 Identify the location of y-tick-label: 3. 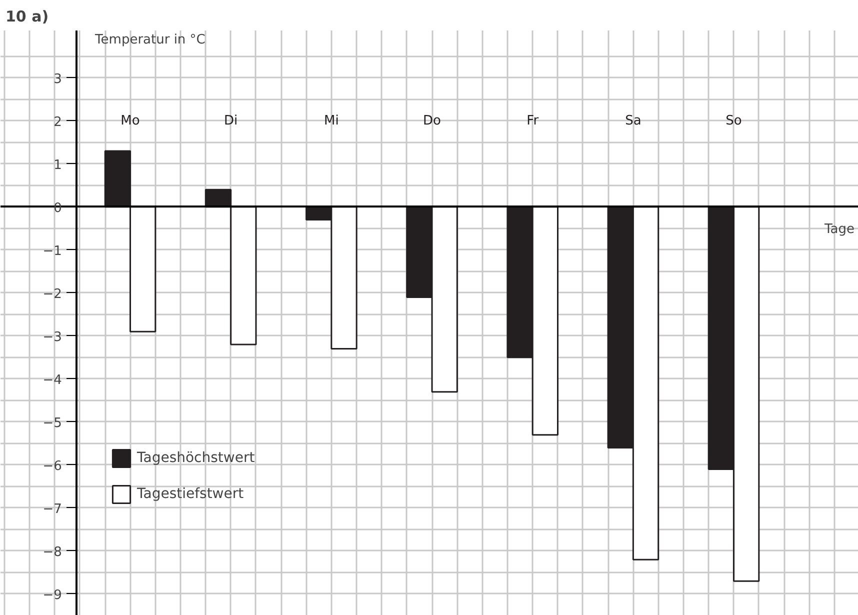
(58, 79).